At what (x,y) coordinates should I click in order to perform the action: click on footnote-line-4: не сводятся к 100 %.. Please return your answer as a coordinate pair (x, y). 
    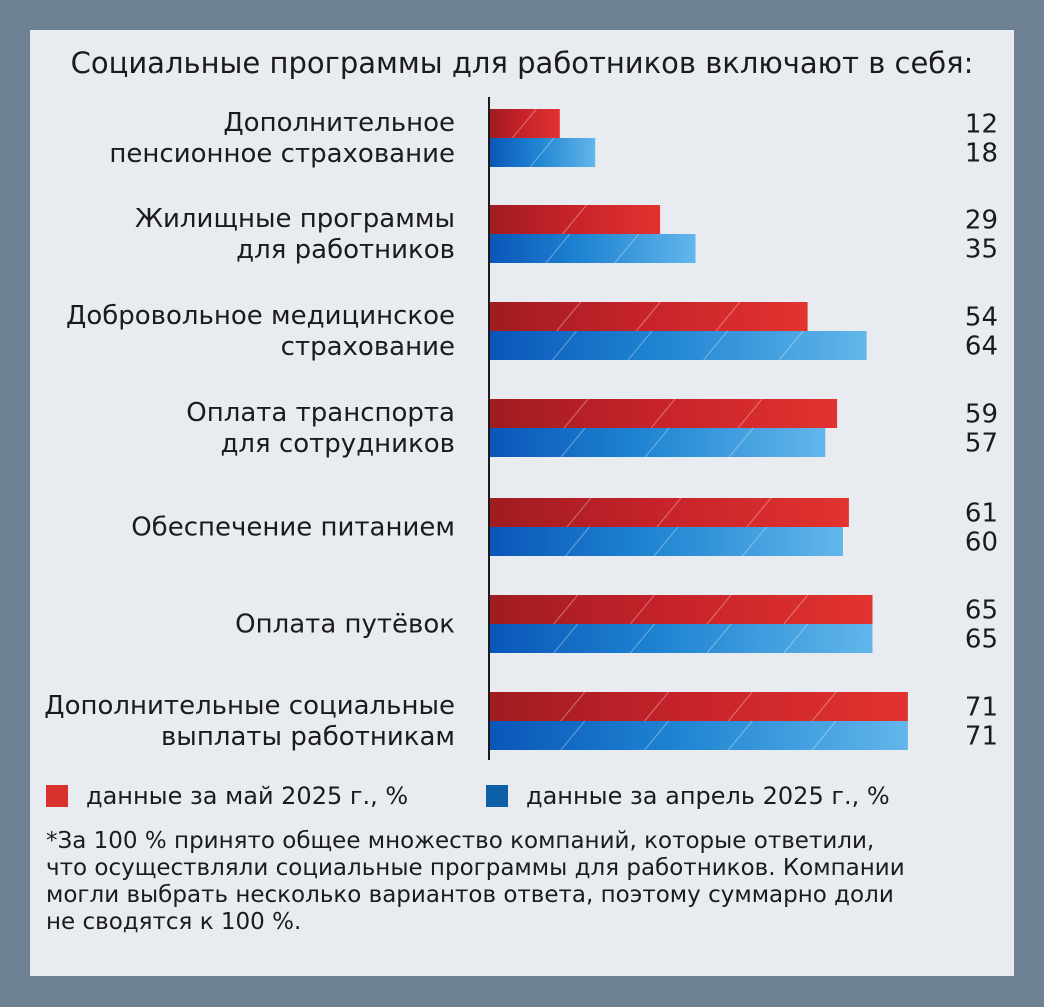
    Looking at the image, I should click on (174, 922).